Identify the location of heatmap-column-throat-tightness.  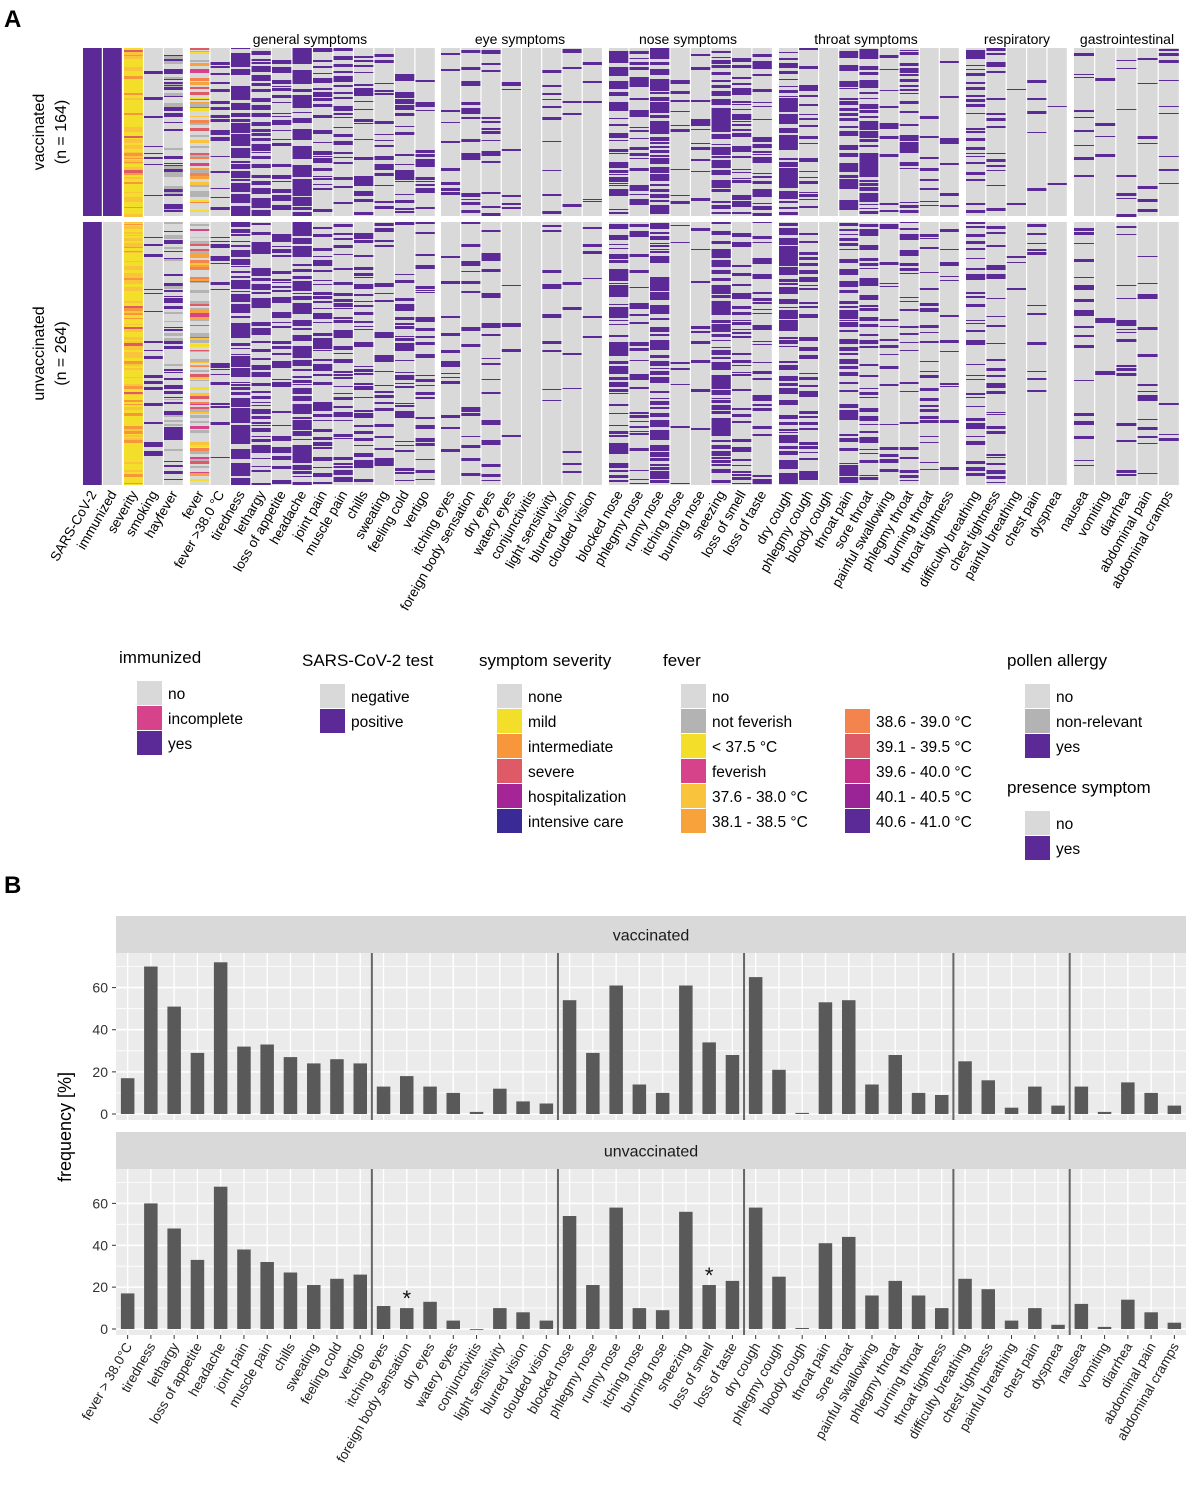
(949, 353).